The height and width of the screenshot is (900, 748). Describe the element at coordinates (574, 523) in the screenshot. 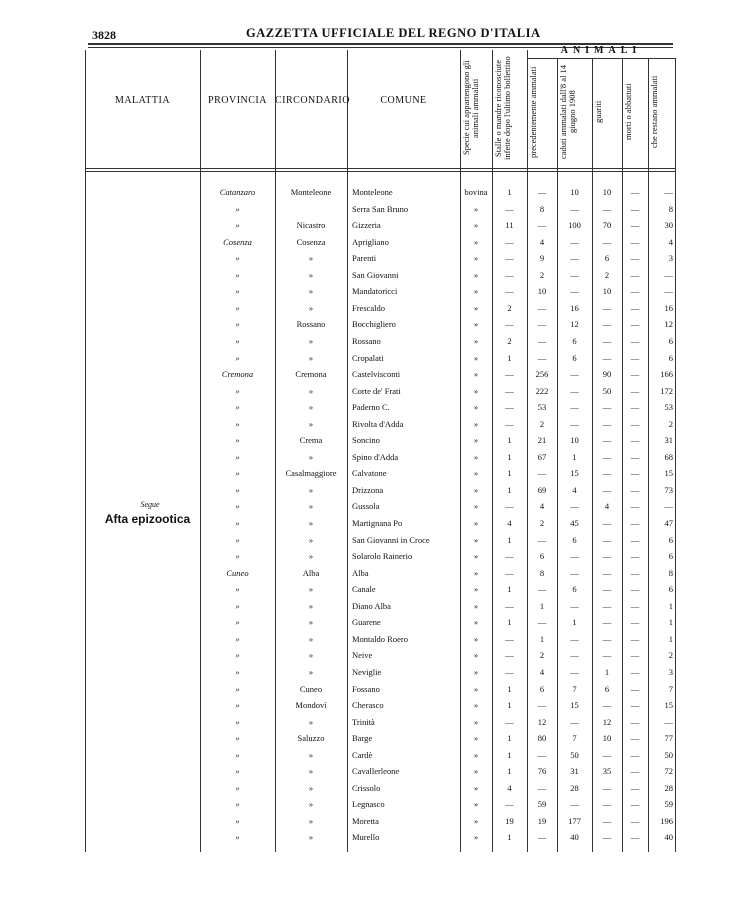

I see `table-cell: 45` at that location.